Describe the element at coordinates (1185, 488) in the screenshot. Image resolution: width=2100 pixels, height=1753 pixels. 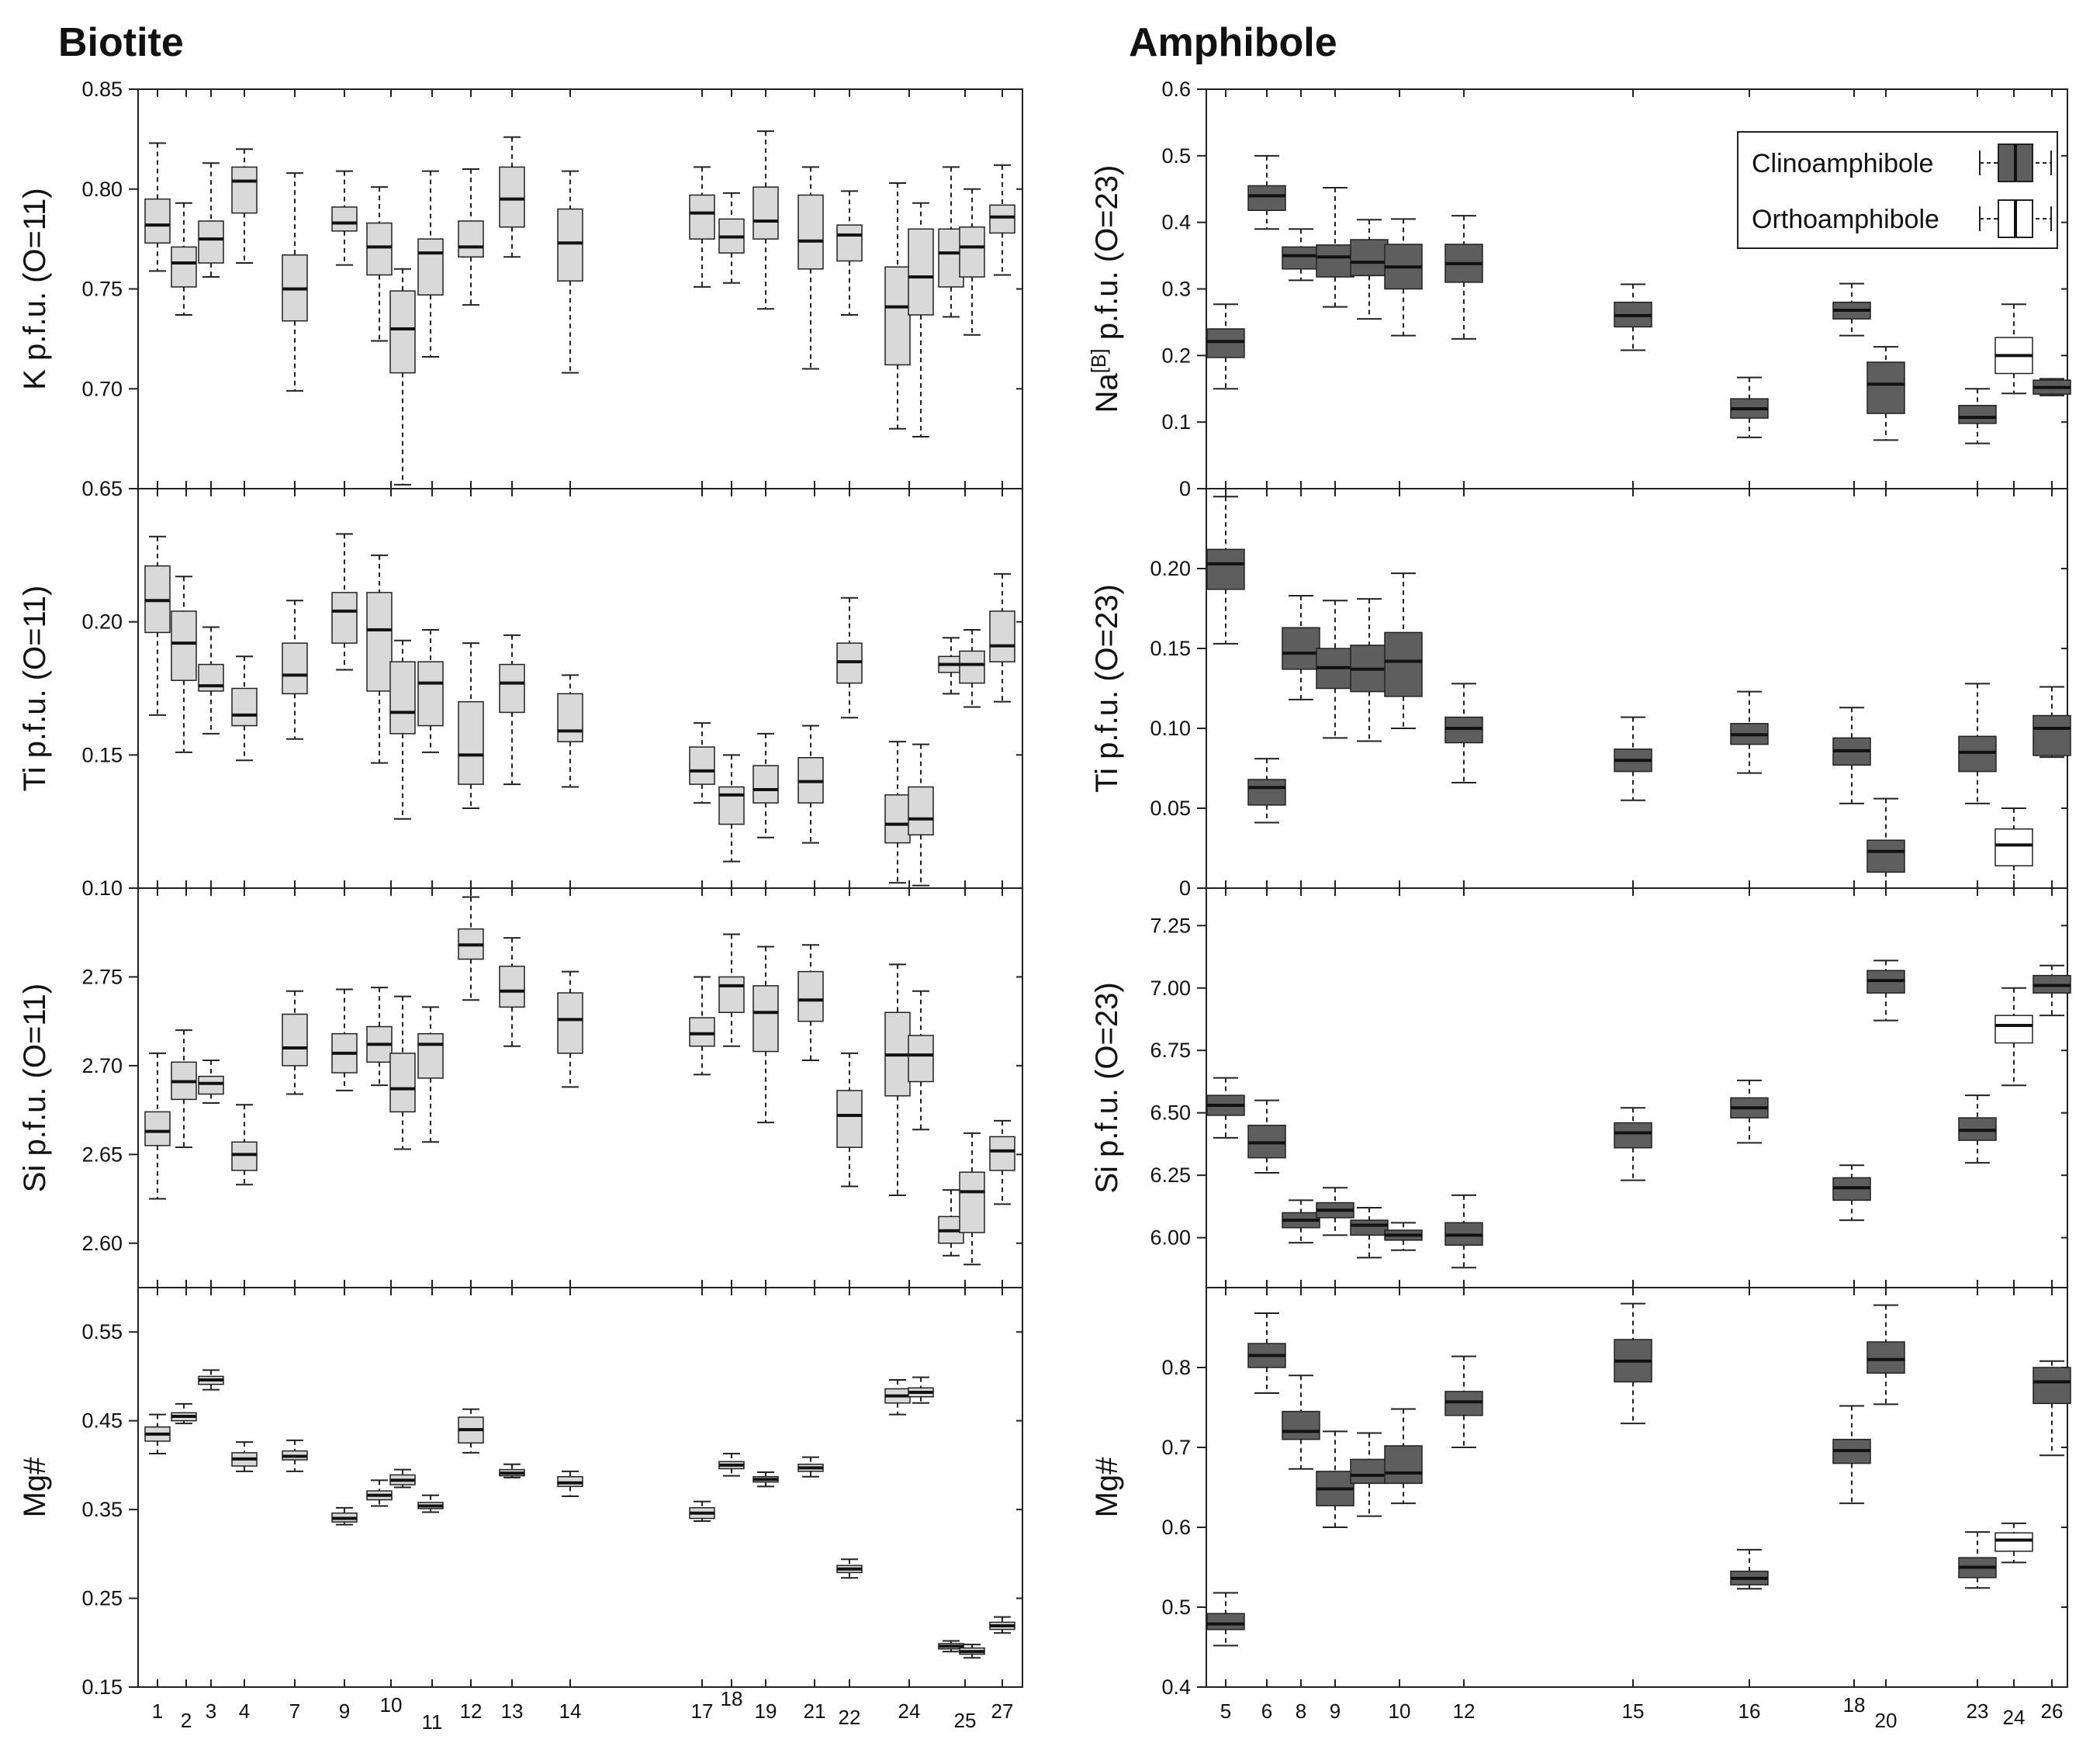
I see `y-tick-label: 0` at that location.